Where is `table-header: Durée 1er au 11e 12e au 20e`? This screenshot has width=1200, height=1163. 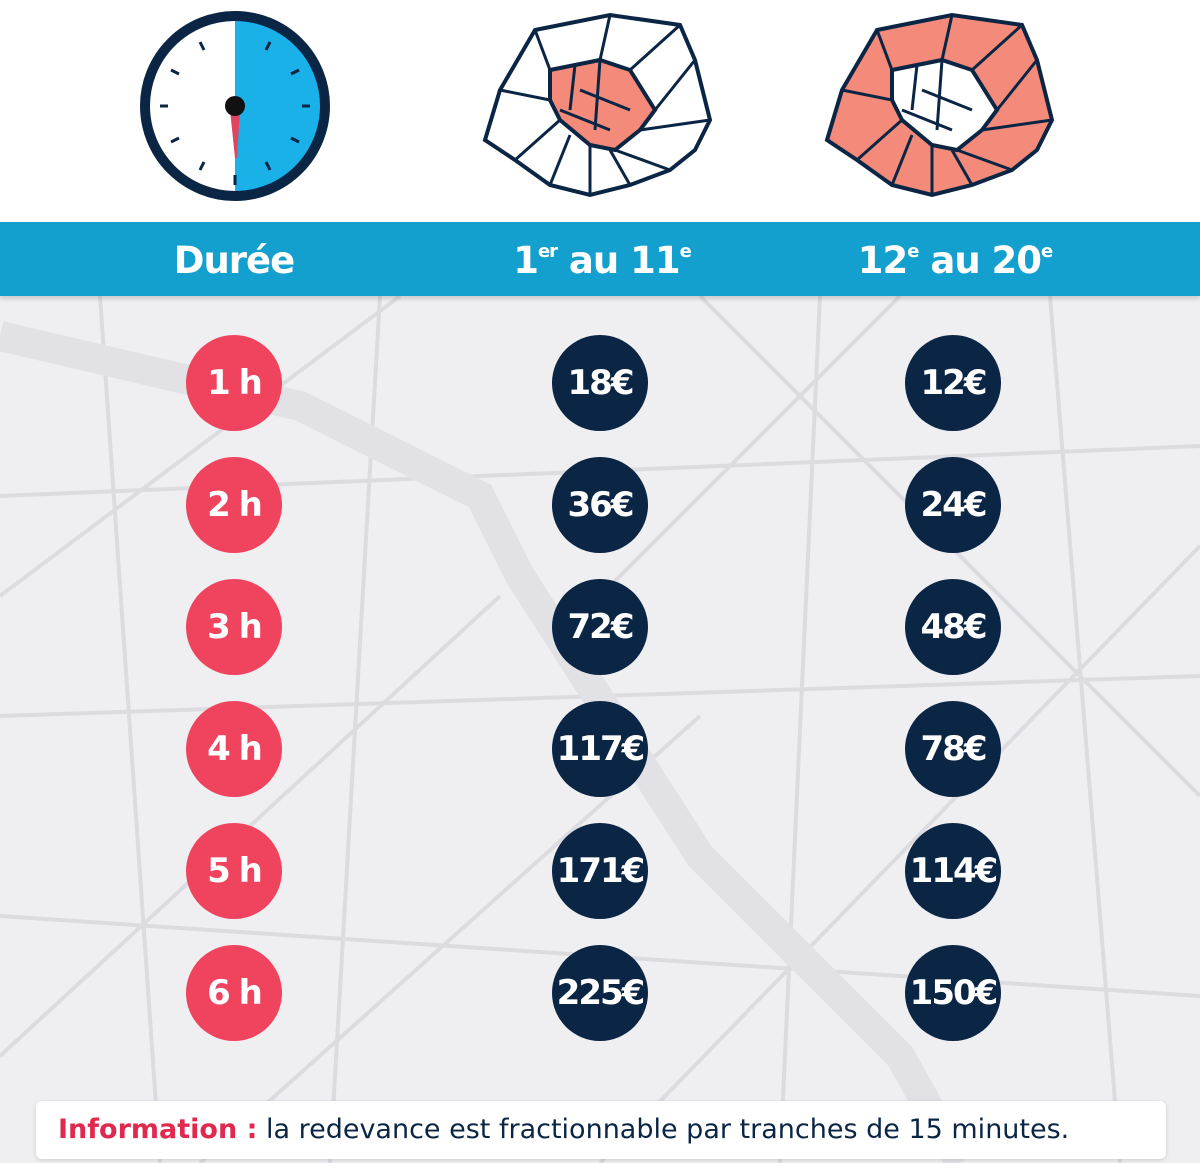
table-header: Durée 1er au 11e 12e au 20e is located at coordinates (600, 259).